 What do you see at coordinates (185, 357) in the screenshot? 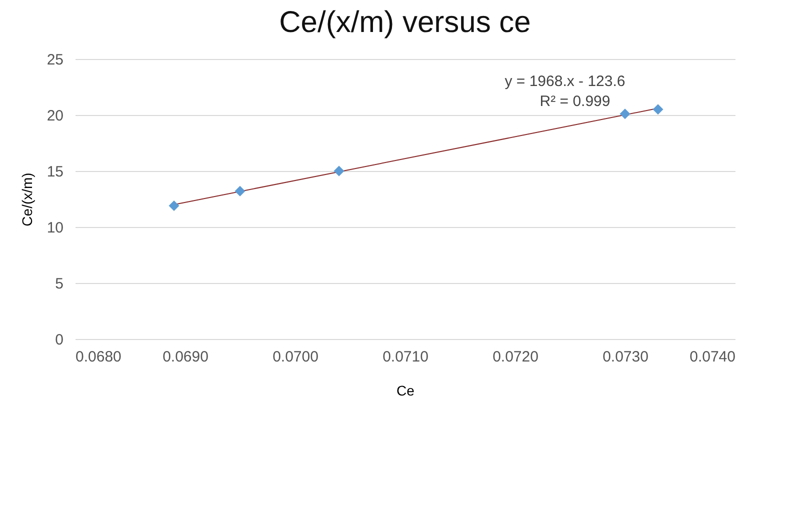
I see `x-tick-label: 0.0690` at bounding box center [185, 357].